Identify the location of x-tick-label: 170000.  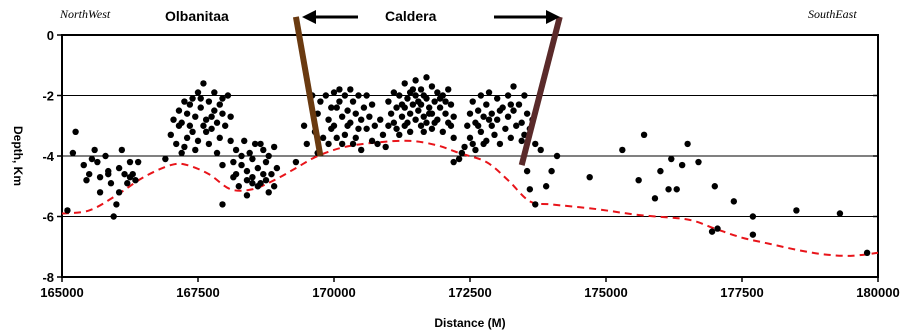
(333, 292).